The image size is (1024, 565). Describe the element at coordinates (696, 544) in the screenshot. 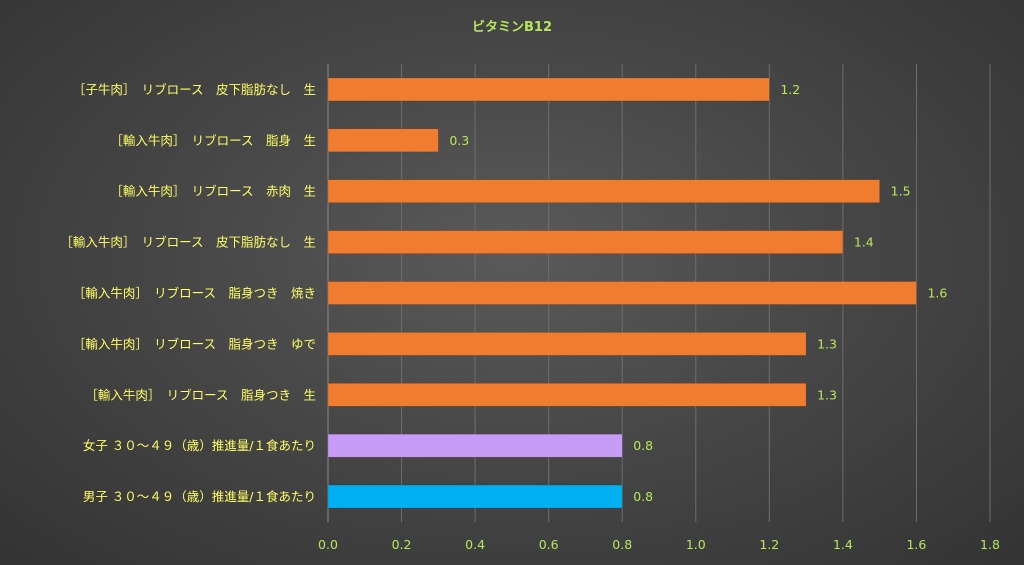

I see `x-tick-label: 1.0` at that location.